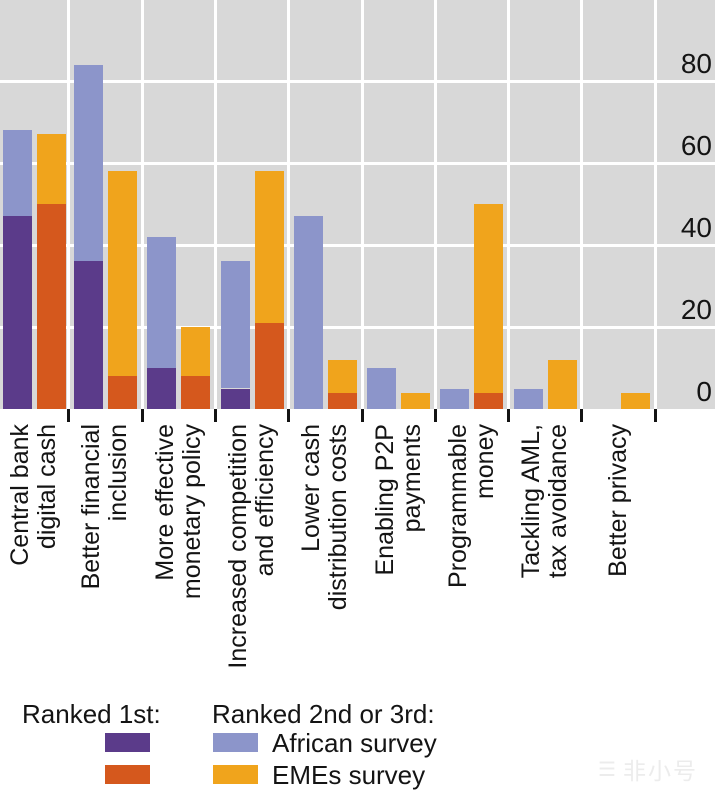  I want to click on x-axis-label-line: and efficiency, so click(265, 500).